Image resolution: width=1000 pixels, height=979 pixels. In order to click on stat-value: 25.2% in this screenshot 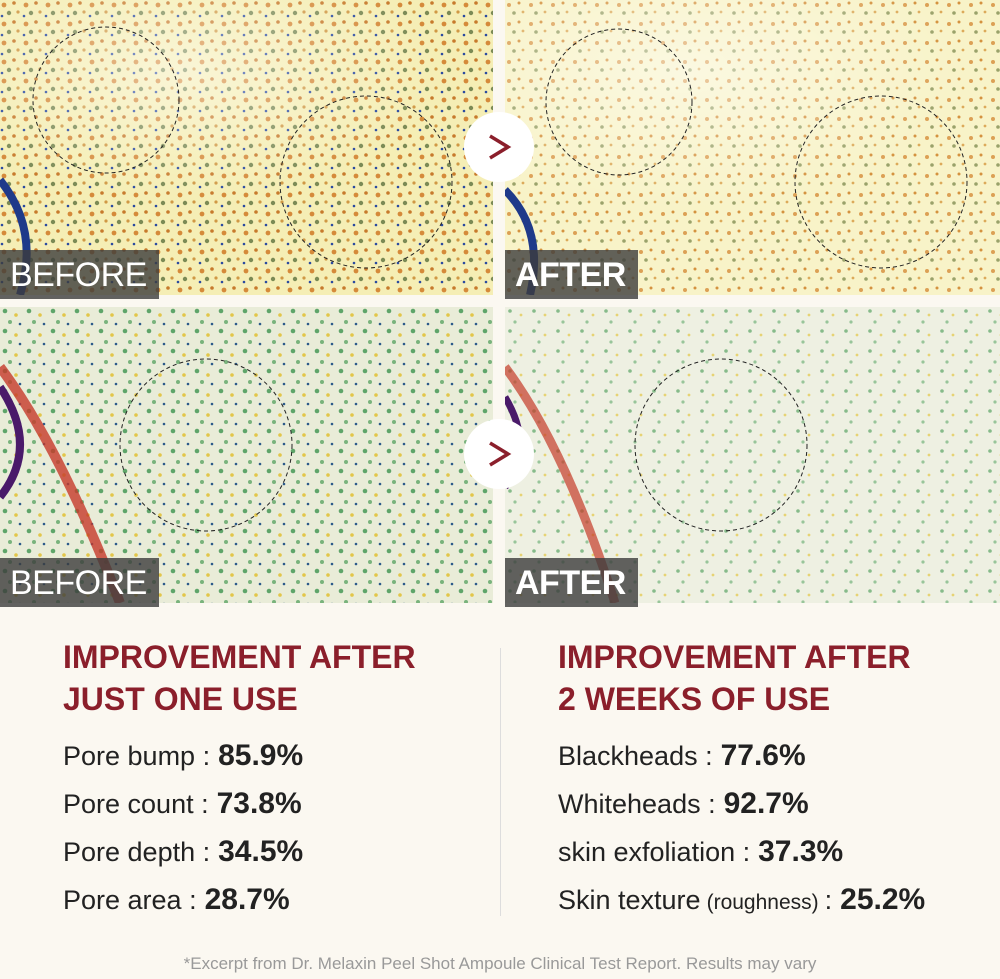, I will do `click(883, 899)`.